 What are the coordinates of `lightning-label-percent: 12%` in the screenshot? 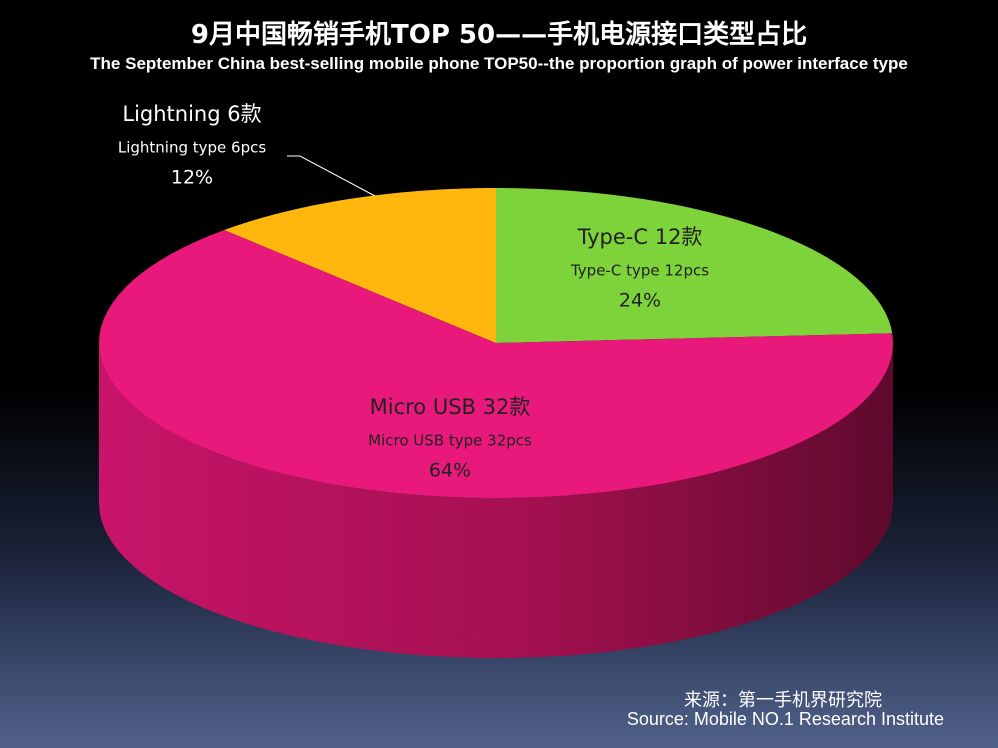 It's located at (192, 178).